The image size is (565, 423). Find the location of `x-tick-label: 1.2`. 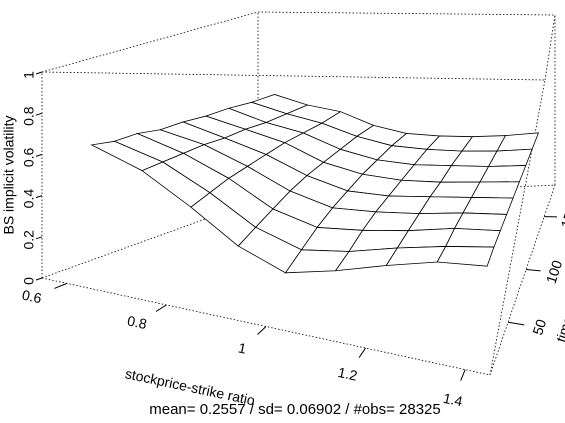

x-tick-label: 1.2 is located at coordinates (347, 374).